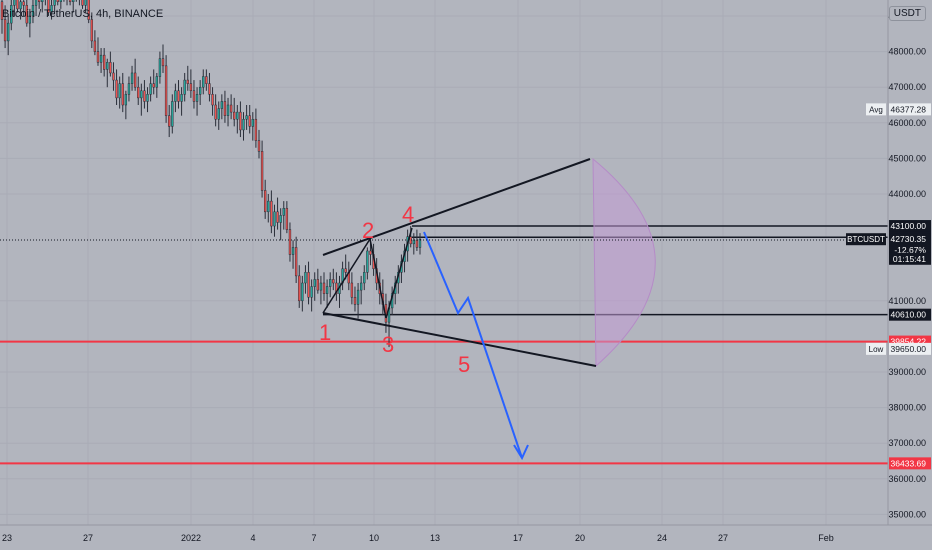 The image size is (932, 550). What do you see at coordinates (399, 273) in the screenshot?
I see `point3-to-point4-line` at bounding box center [399, 273].